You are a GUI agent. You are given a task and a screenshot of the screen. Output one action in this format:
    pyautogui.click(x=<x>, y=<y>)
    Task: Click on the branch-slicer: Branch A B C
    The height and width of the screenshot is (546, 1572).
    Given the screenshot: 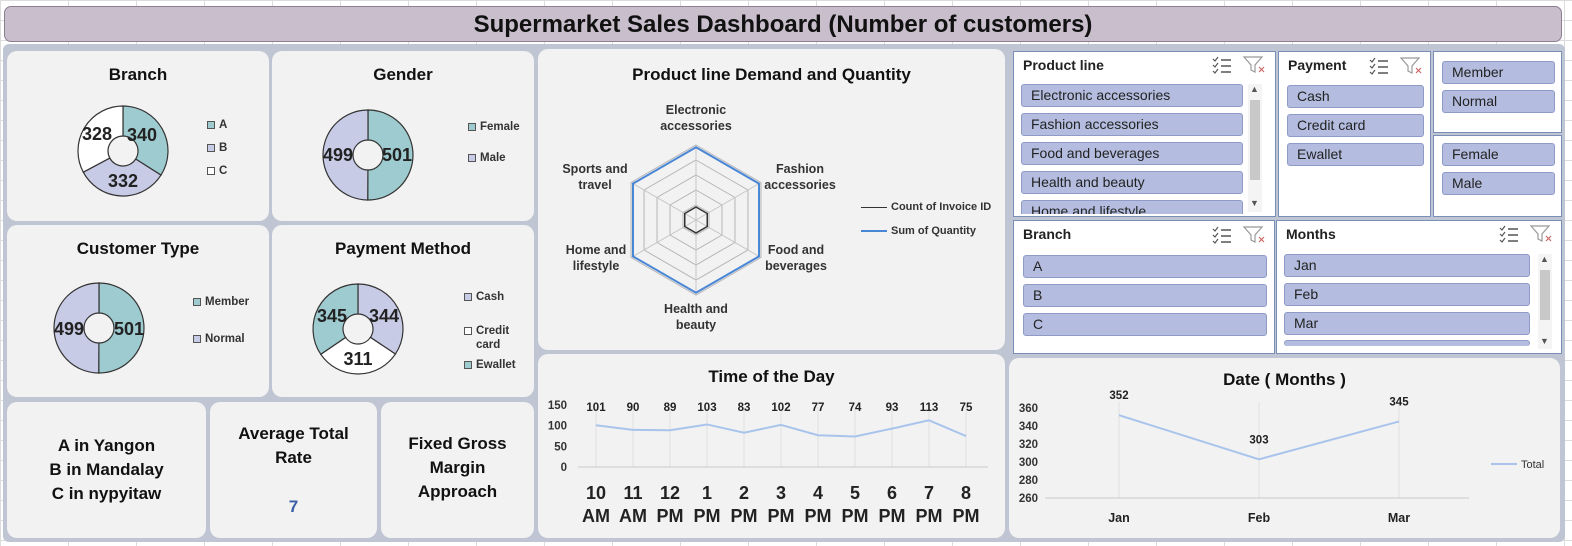 What is the action you would take?
    pyautogui.click(x=1144, y=287)
    